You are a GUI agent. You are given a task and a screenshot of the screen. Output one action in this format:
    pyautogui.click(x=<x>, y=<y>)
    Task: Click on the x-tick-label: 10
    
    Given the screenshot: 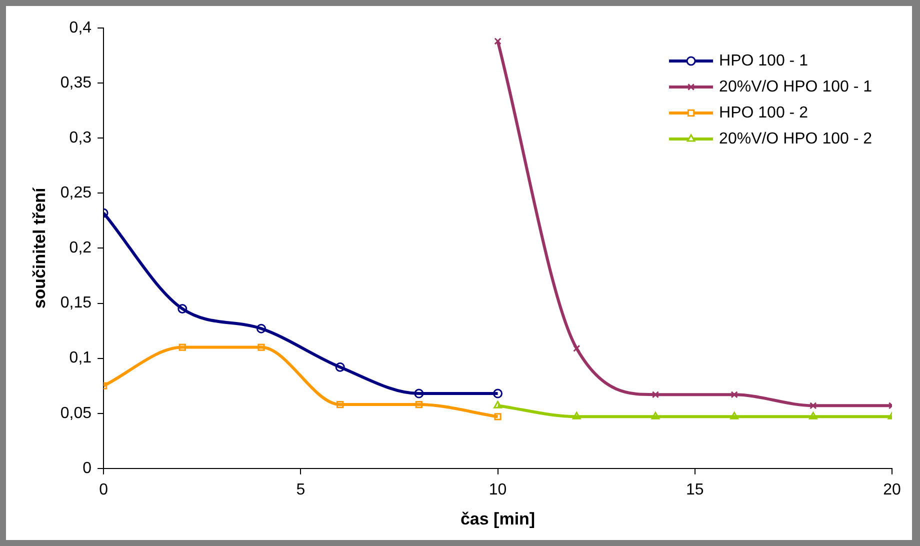 What is the action you would take?
    pyautogui.click(x=497, y=489)
    